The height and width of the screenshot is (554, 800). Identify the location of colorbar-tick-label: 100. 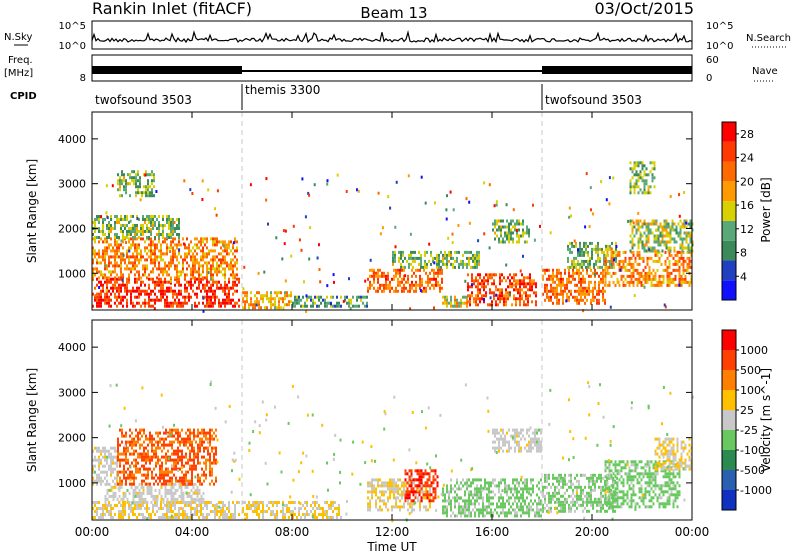
(750, 390).